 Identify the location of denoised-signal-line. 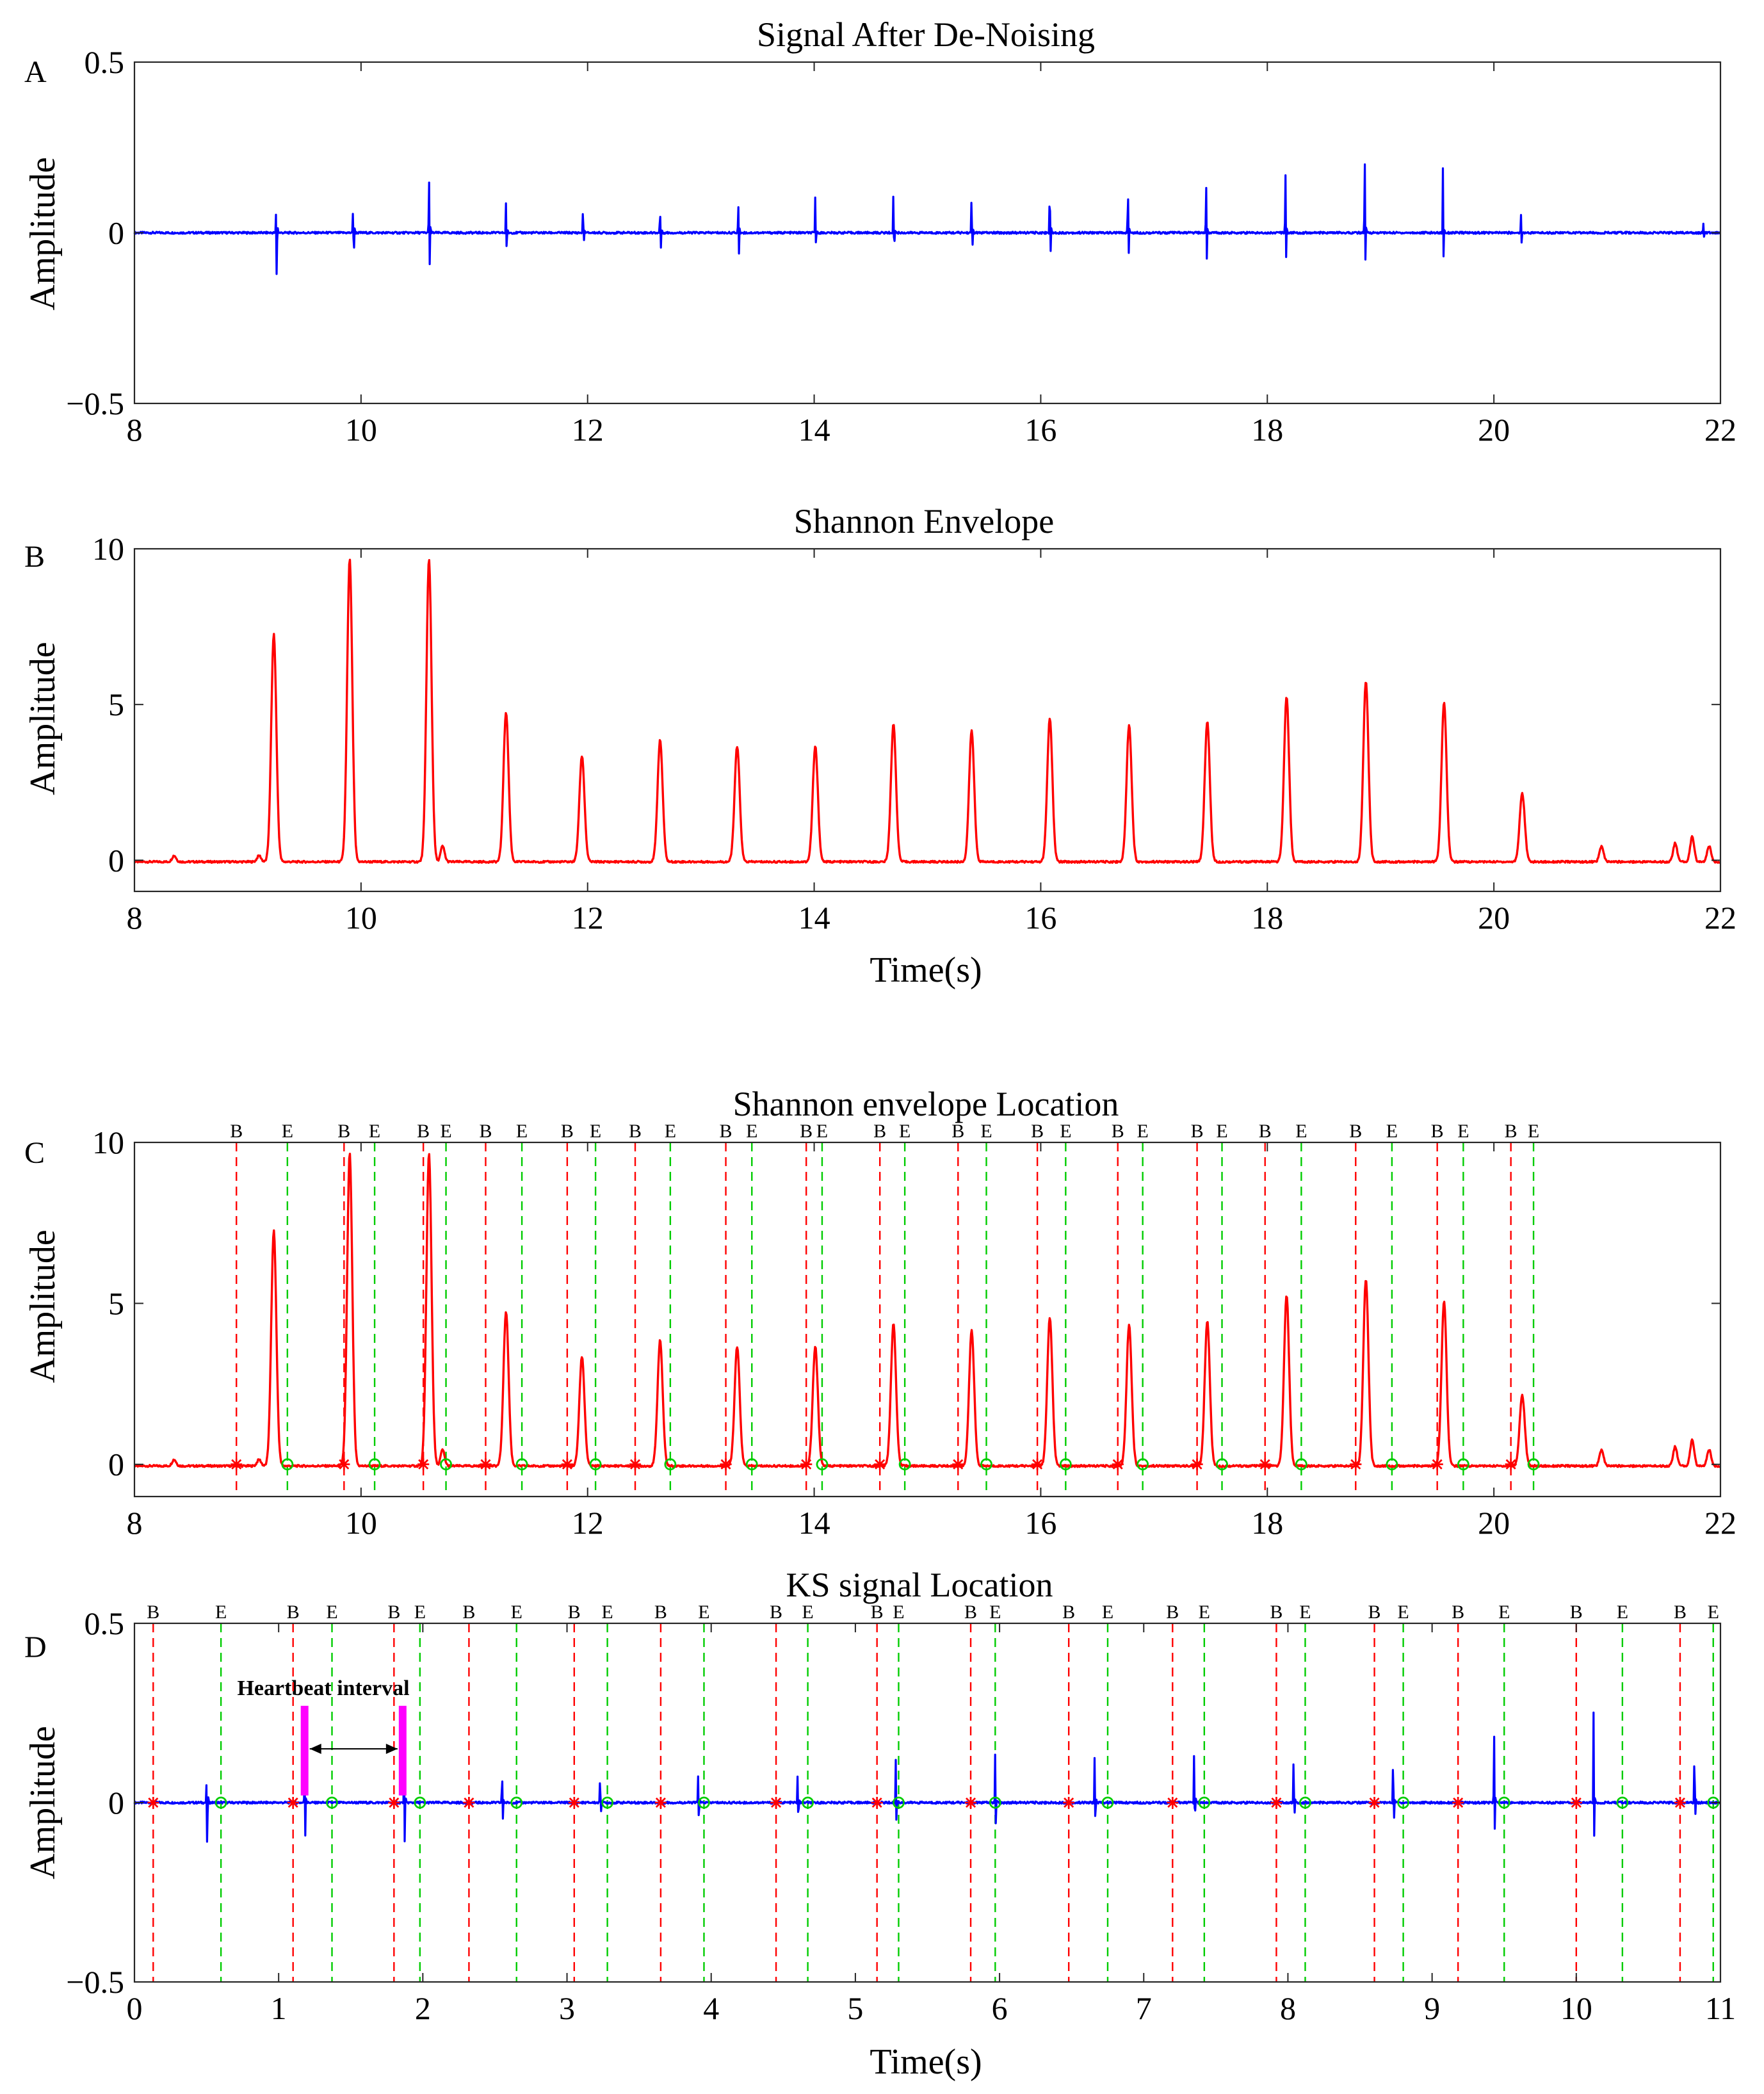
(927, 219).